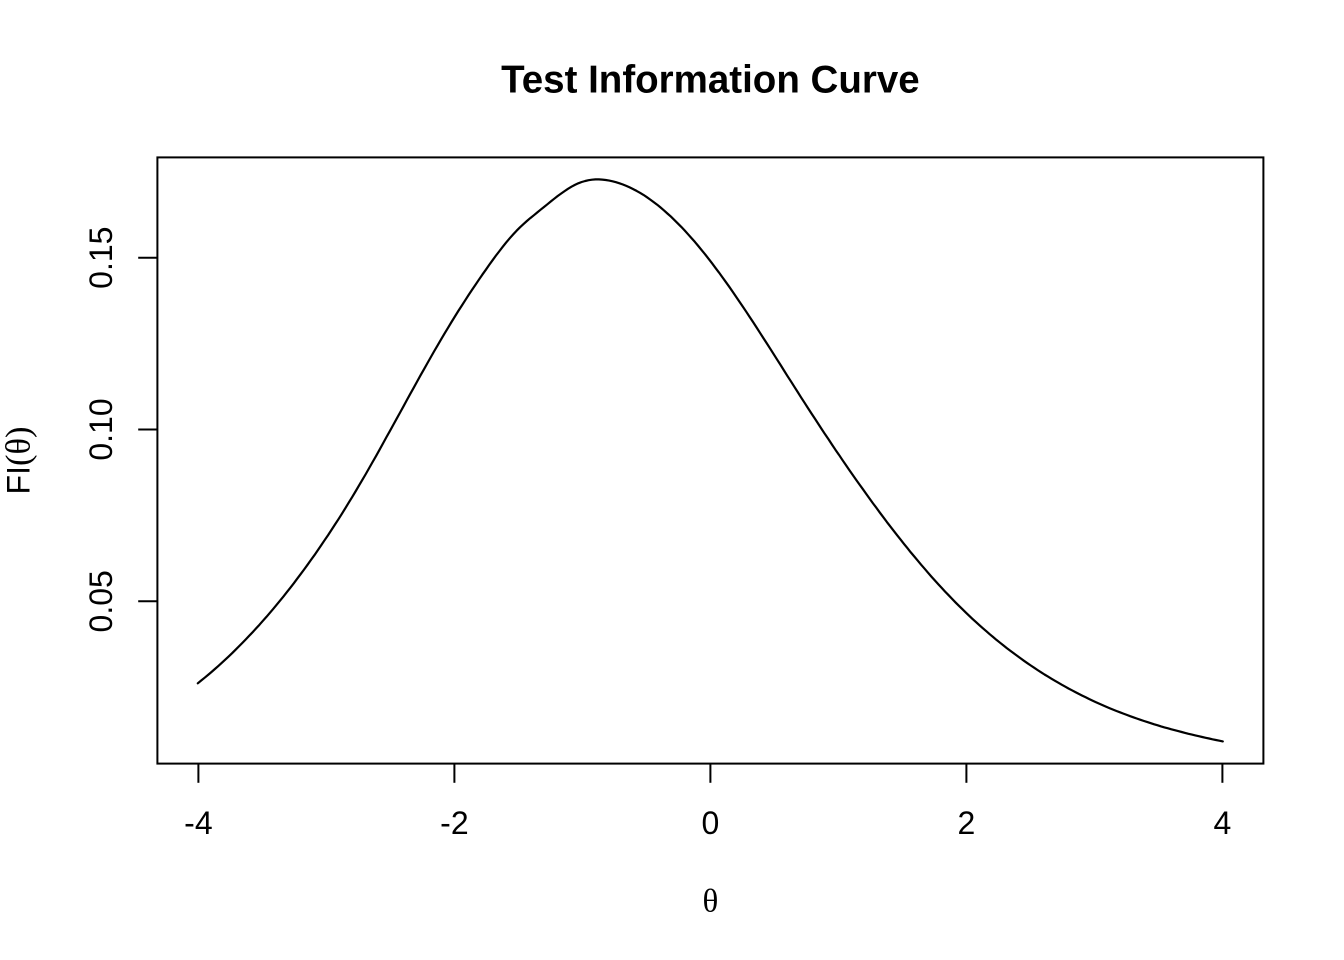 Image resolution: width=1344 pixels, height=960 pixels. I want to click on svg-text: 0.15, so click(101, 258).